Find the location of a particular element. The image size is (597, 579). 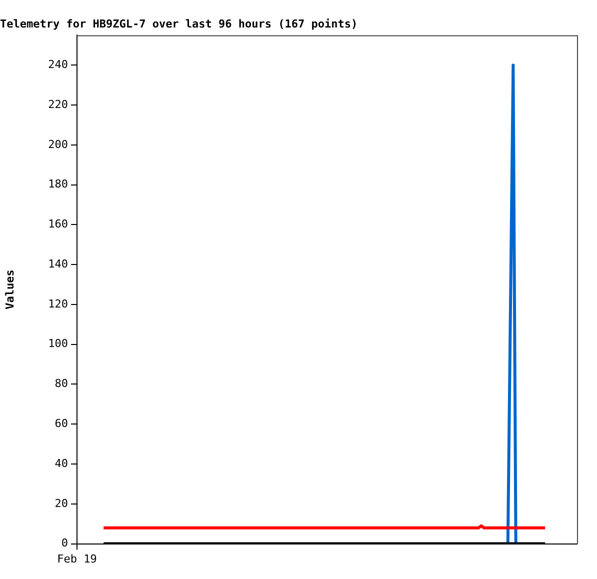

y-axis-title: Values is located at coordinates (9, 290).